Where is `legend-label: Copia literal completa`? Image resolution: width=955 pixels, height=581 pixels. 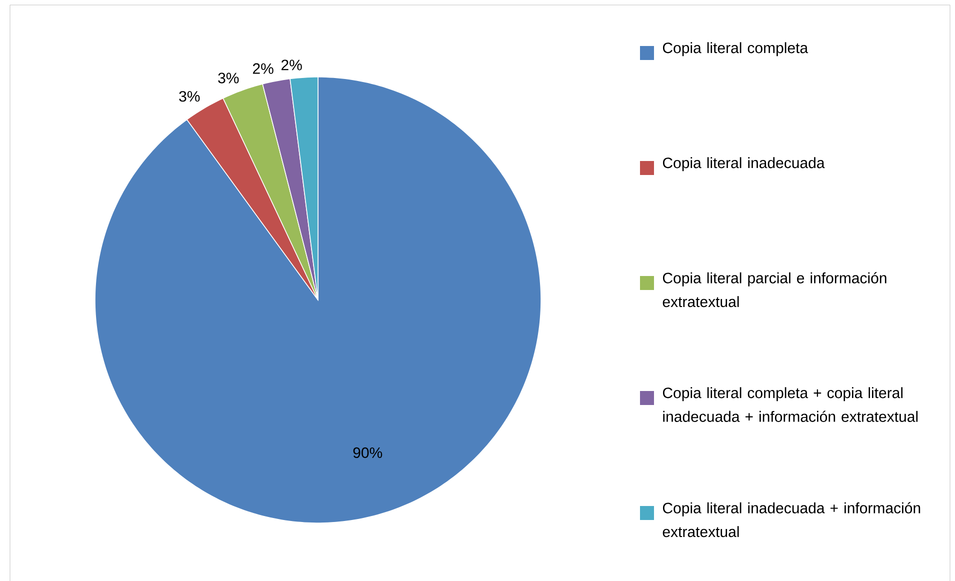
legend-label: Copia literal completa is located at coordinates (735, 49).